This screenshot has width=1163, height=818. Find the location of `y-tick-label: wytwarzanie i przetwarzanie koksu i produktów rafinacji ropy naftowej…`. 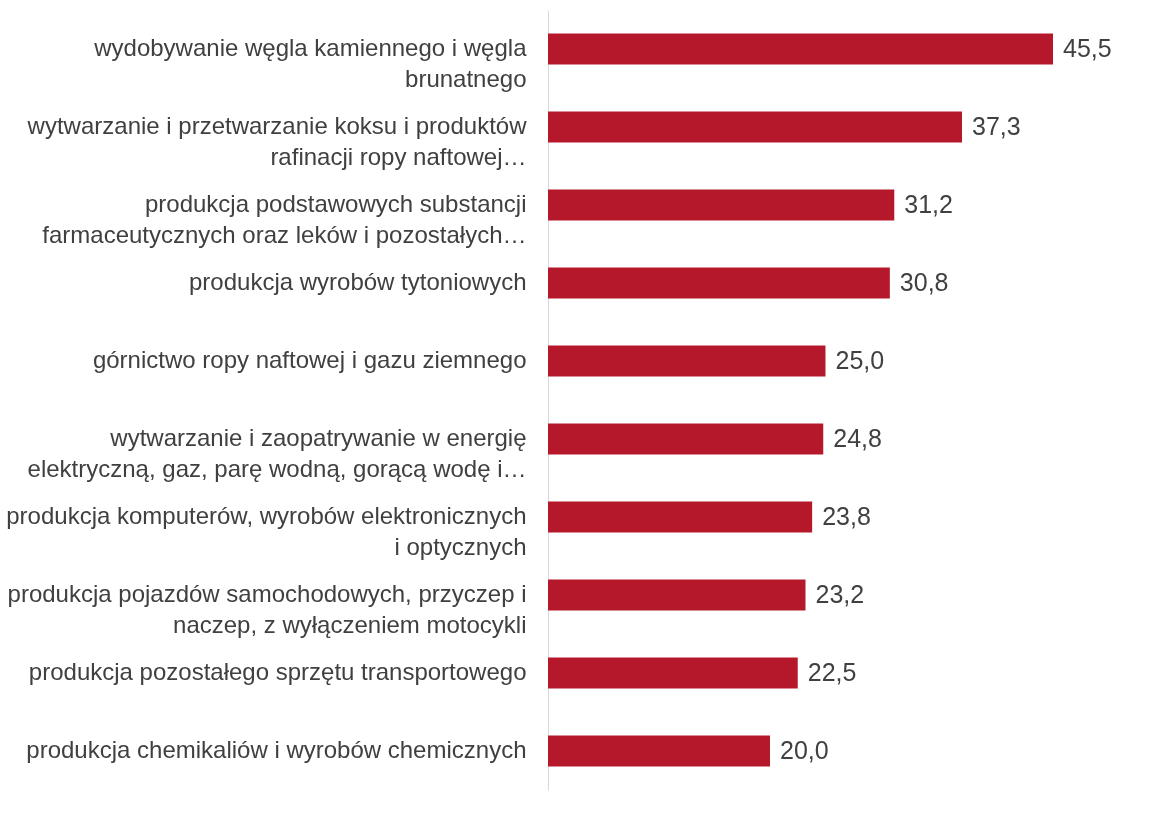

y-tick-label: wytwarzanie i przetwarzanie koksu i produktów rafinacji ropy naftowej… is located at coordinates (277, 141).